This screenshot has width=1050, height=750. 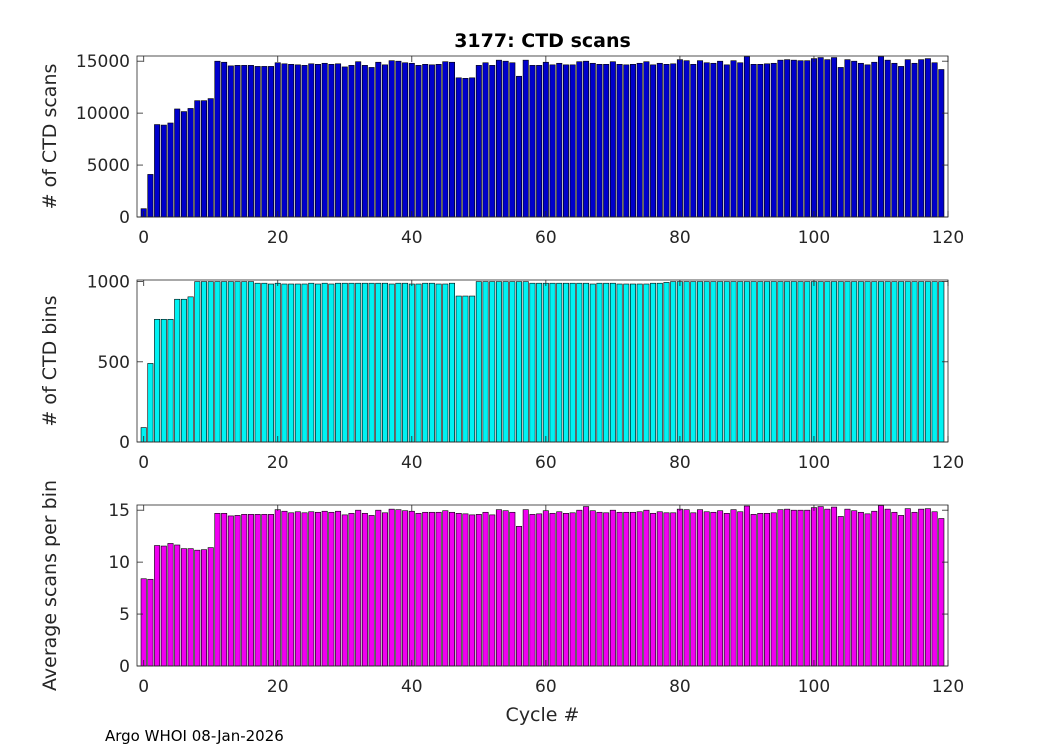 What do you see at coordinates (143, 238) in the screenshot?
I see `x-tick-label: 0` at bounding box center [143, 238].